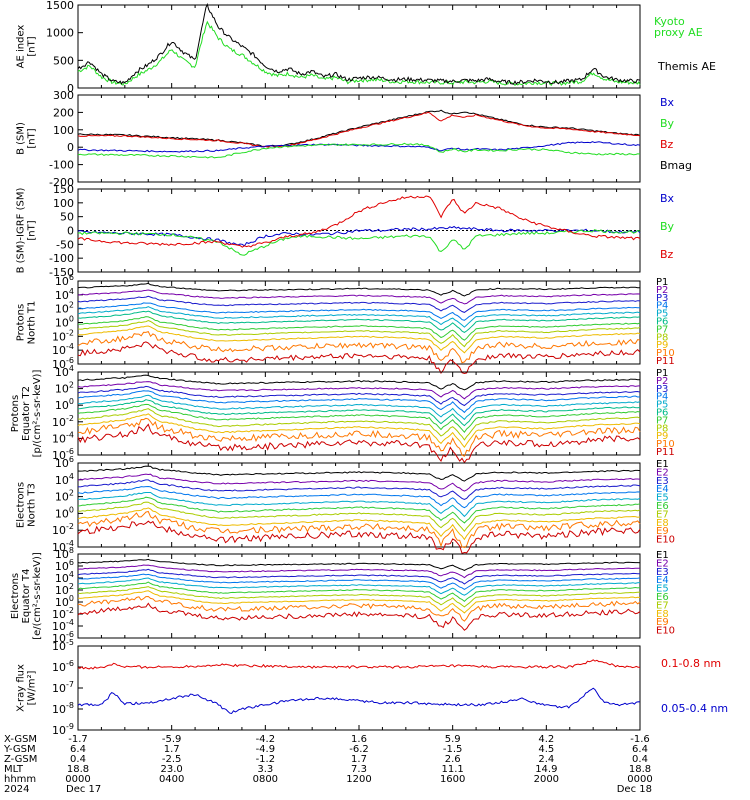 Image resolution: width=750 pixels, height=800 pixels. What do you see at coordinates (63, 529) in the screenshot?
I see `electrons-north-panel-ytick-label: 10⁻²` at bounding box center [63, 529].